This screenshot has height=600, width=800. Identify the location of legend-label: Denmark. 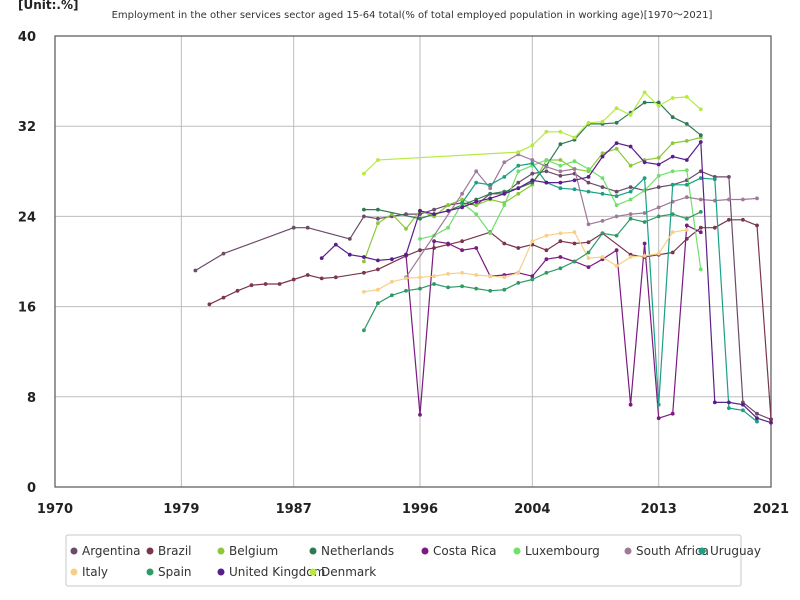
(348, 572).